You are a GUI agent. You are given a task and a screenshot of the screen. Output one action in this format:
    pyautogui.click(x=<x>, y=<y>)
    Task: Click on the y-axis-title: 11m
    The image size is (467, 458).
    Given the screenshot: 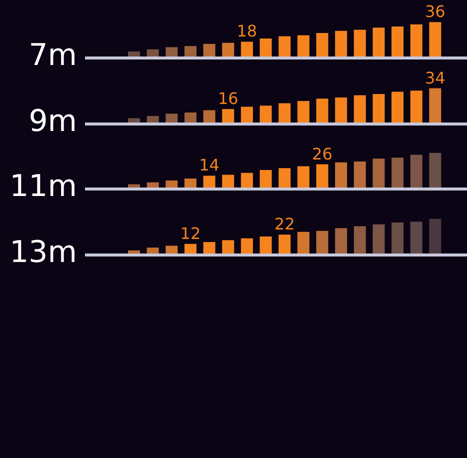 What is the action you would take?
    pyautogui.click(x=42, y=186)
    